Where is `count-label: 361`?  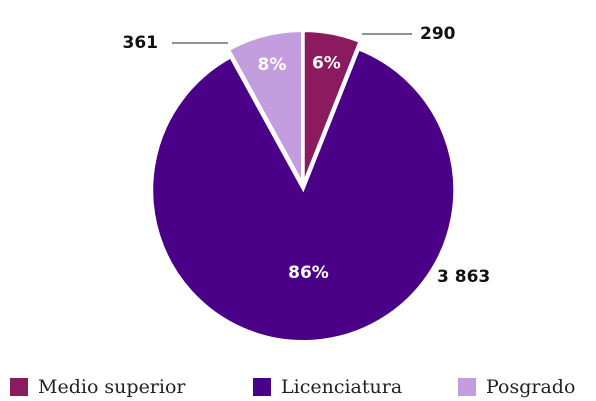
count-label: 361 is located at coordinates (141, 43).